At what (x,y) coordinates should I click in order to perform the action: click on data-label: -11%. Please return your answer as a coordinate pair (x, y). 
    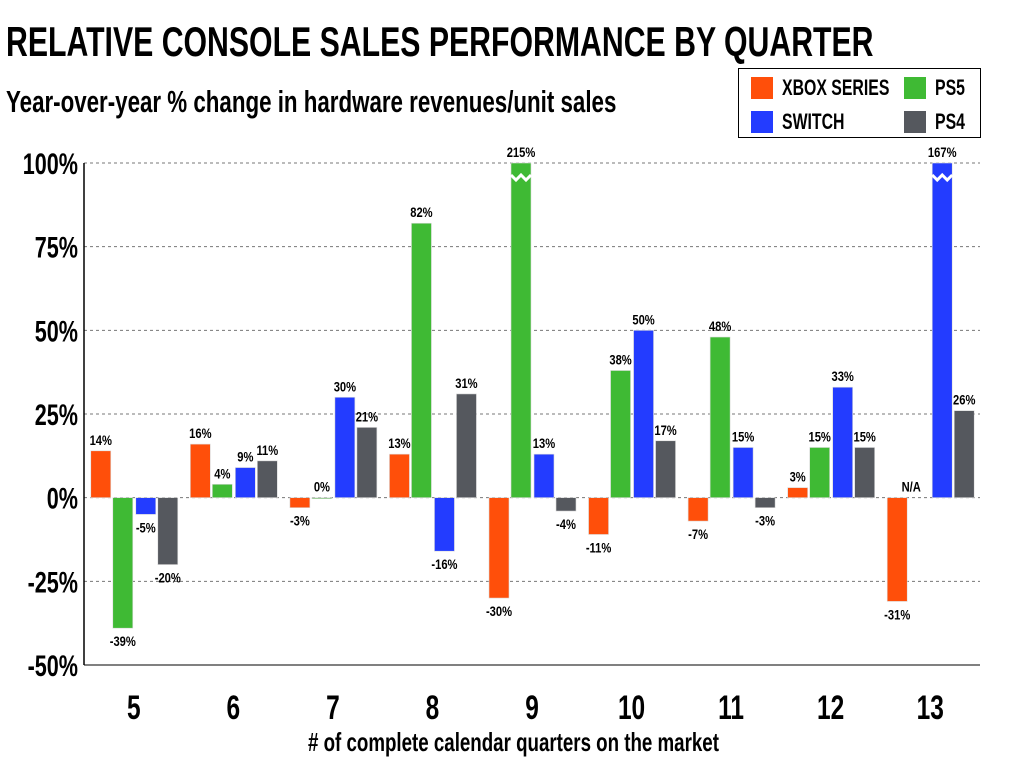
    Looking at the image, I should click on (598, 547).